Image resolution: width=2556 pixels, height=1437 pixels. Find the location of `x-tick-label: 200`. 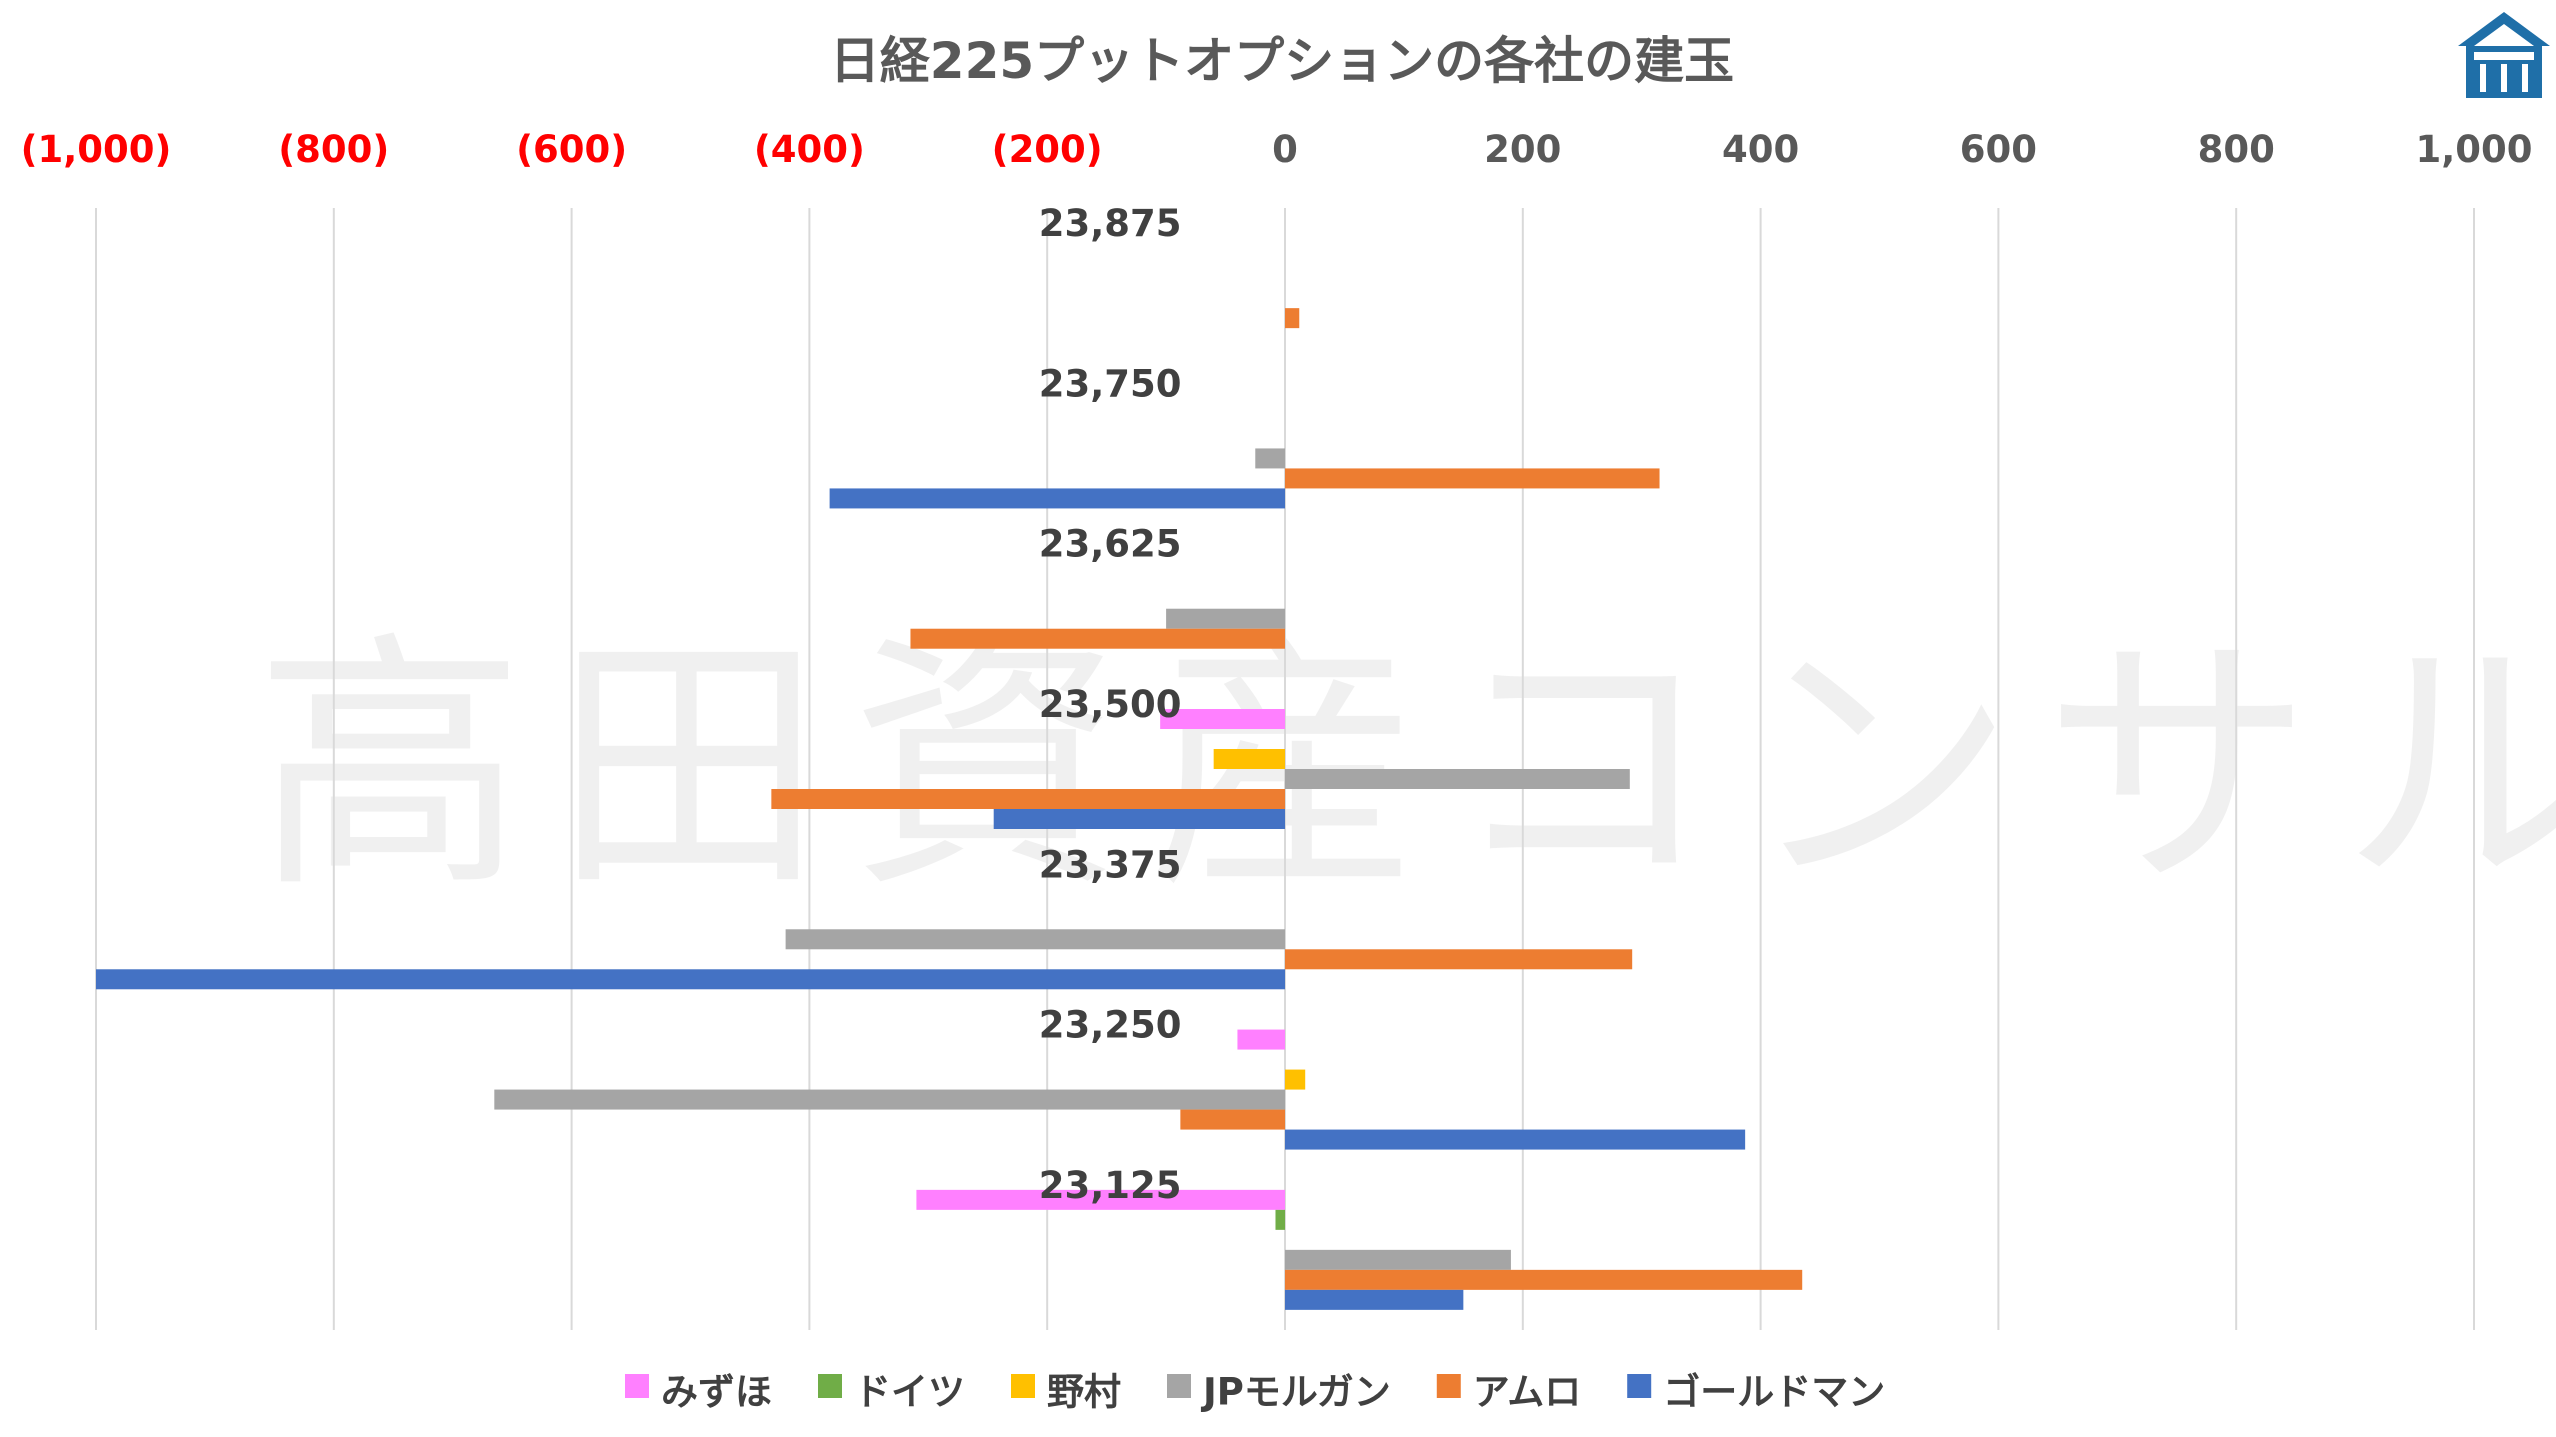

x-tick-label: 200 is located at coordinates (1522, 149).